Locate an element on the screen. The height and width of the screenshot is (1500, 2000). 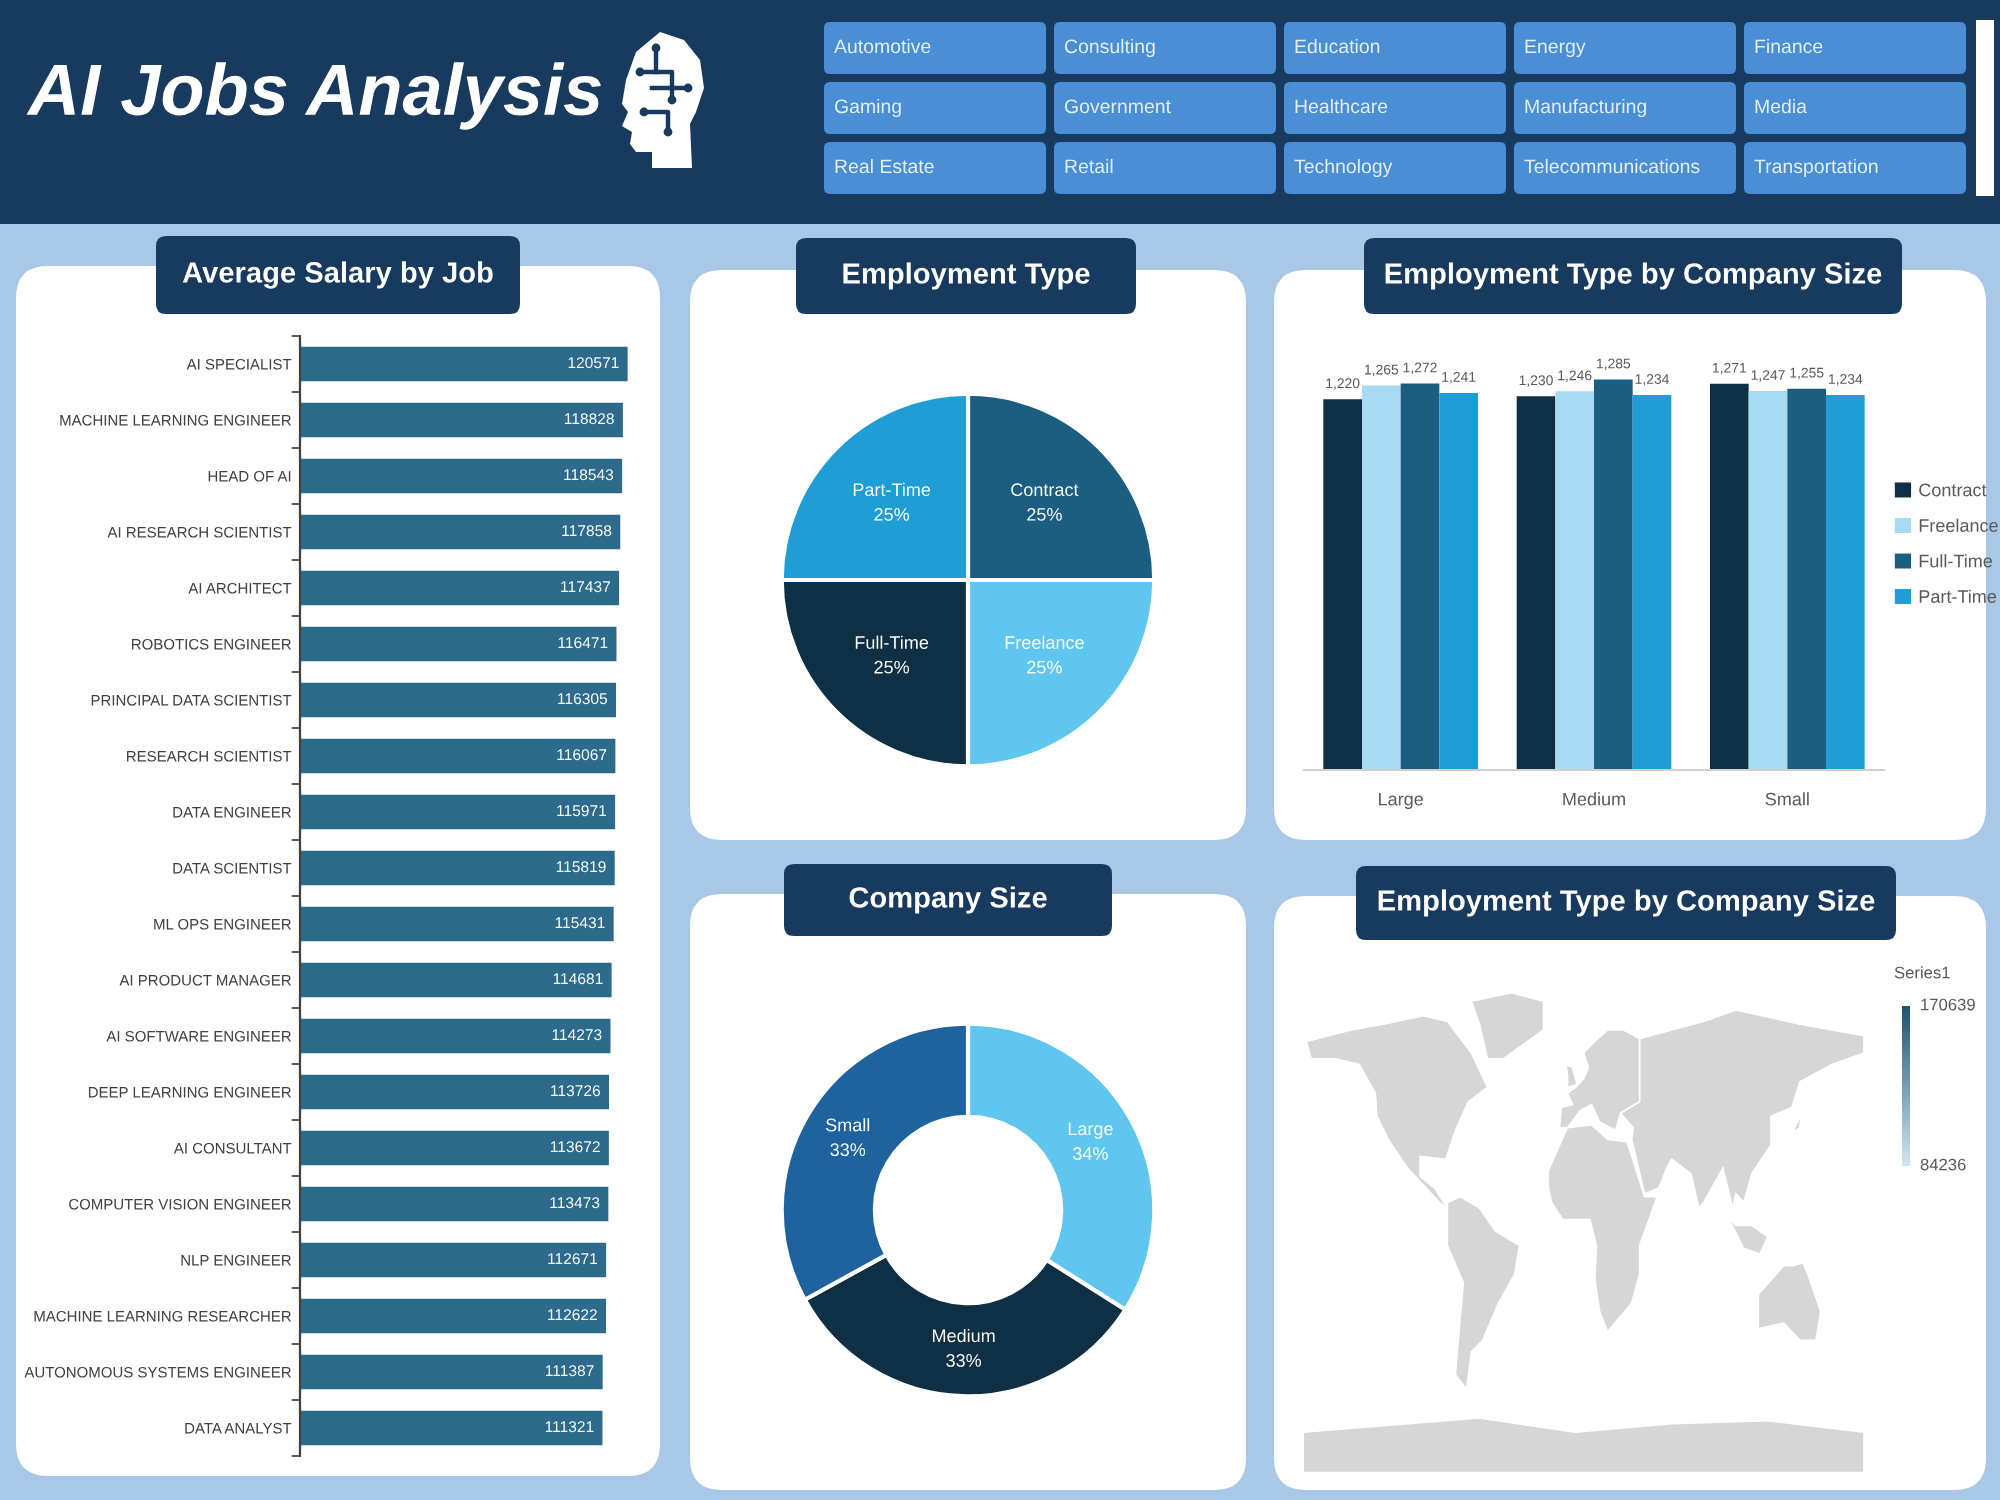
slice-label: Freelance is located at coordinates (1044, 642).